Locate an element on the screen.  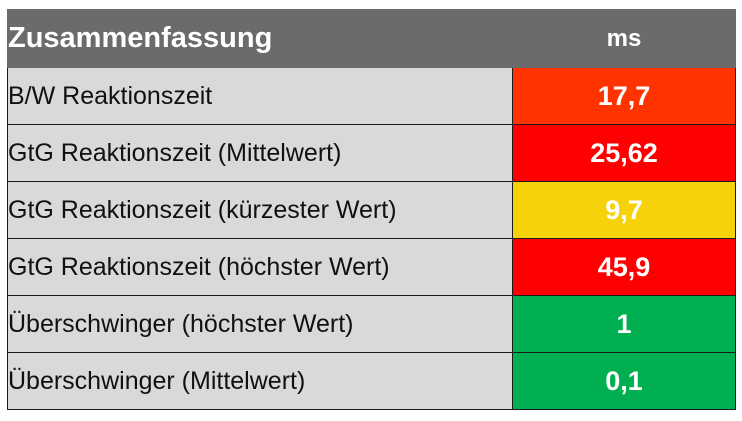
table-row: GtG Reaktionszeit (kürzester Wert) 9,7 is located at coordinates (371, 210).